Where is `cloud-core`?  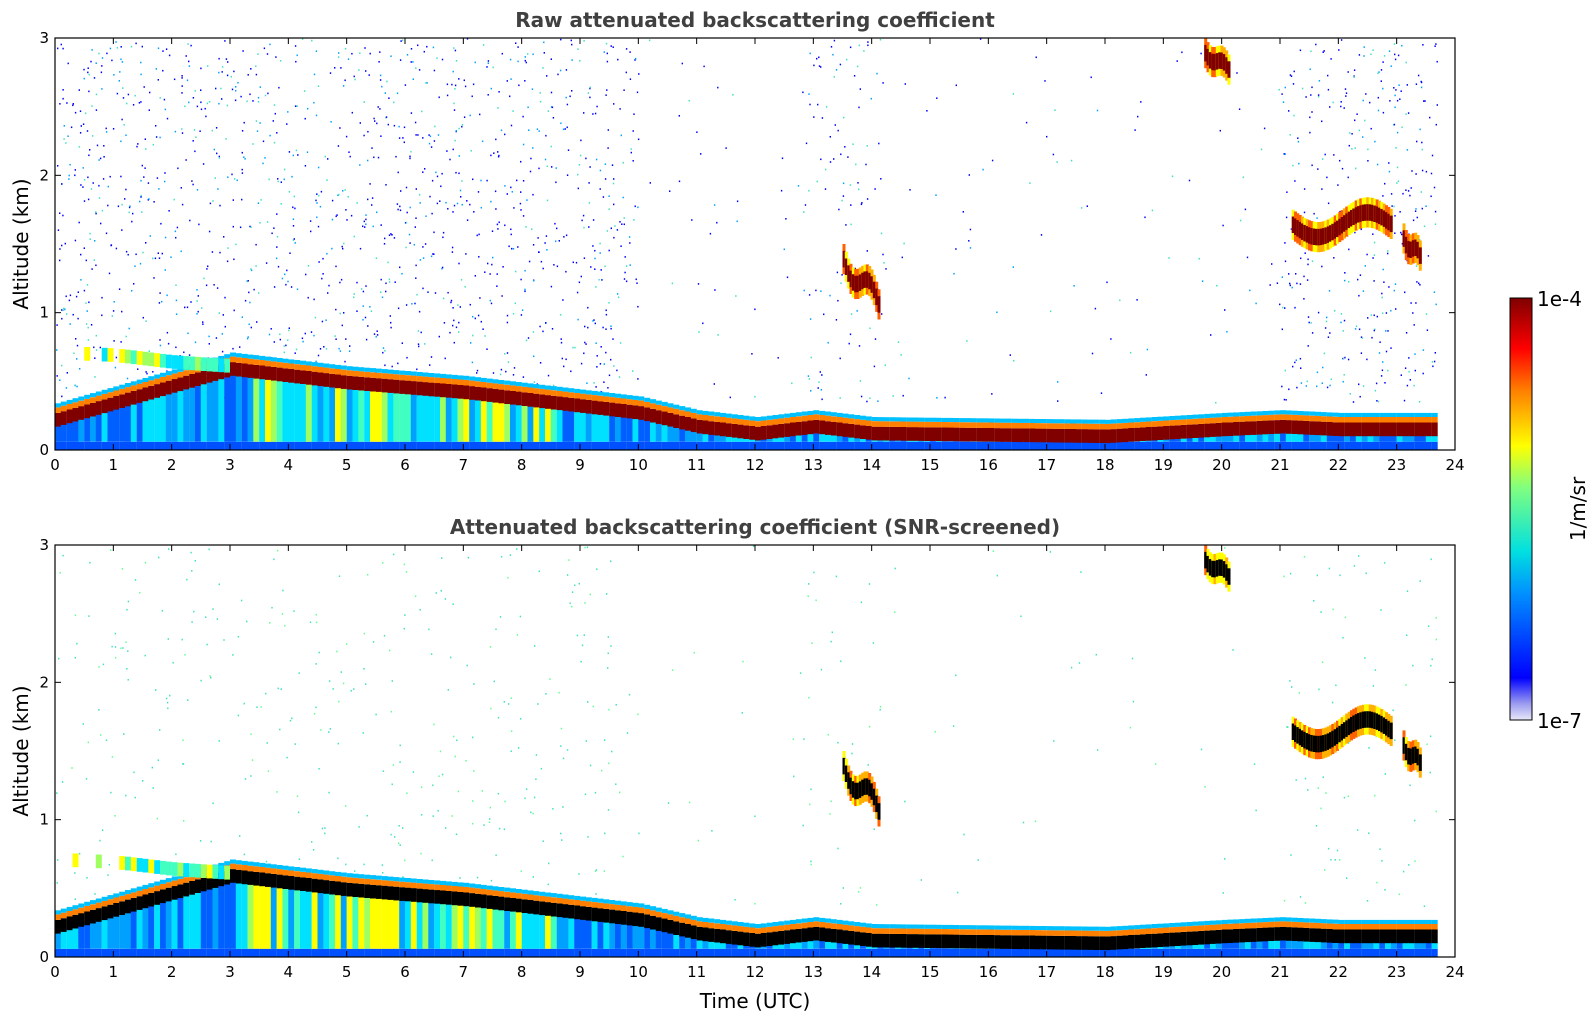 cloud-core is located at coordinates (1314, 236).